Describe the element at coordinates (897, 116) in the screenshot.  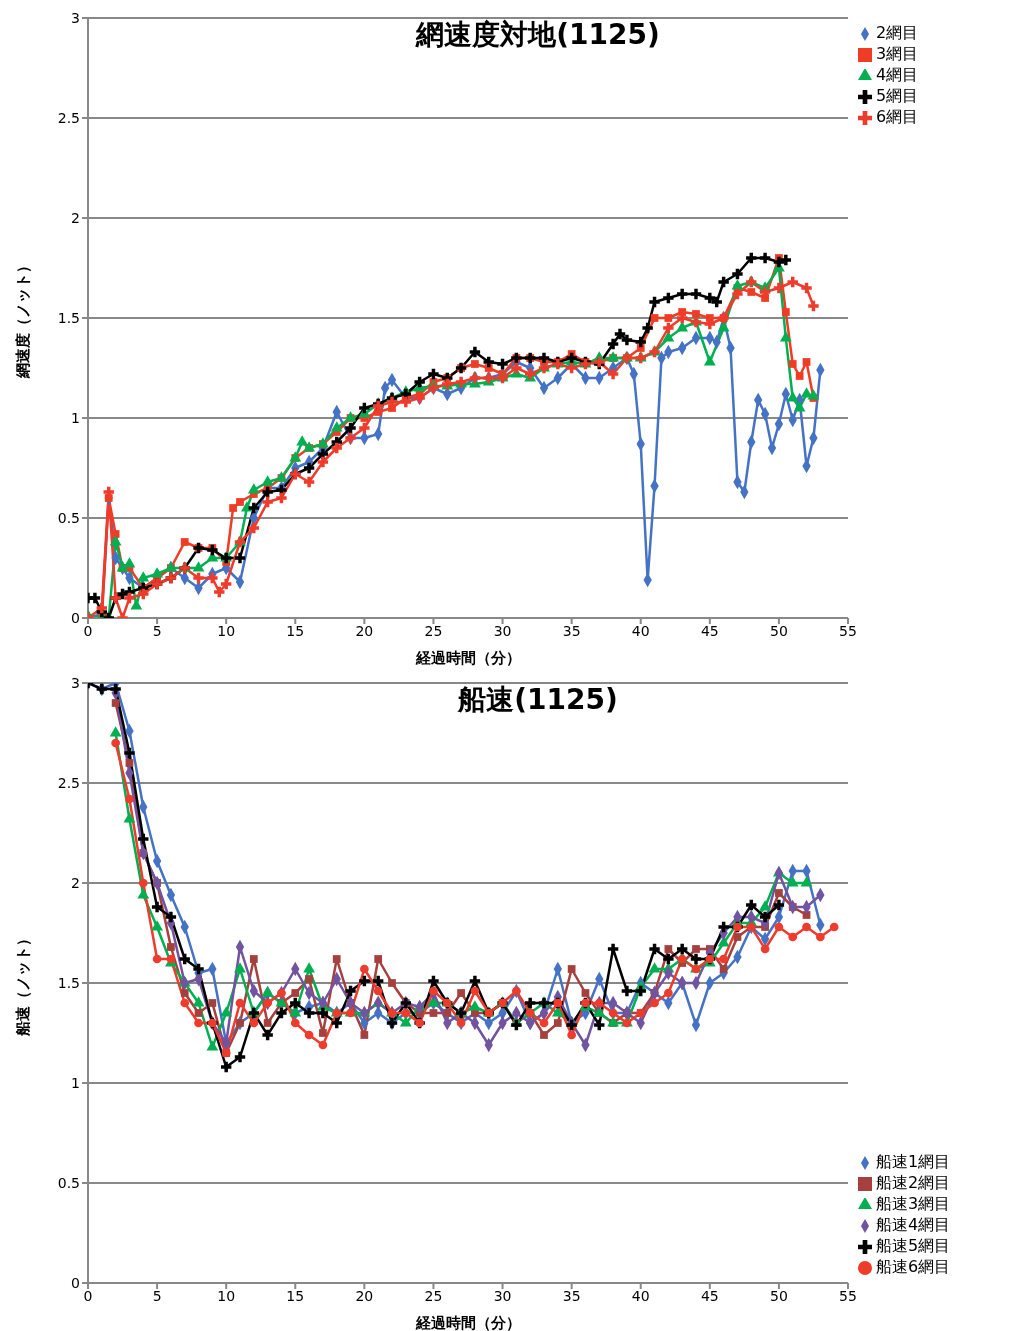
I see `legend-label: 6網目` at that location.